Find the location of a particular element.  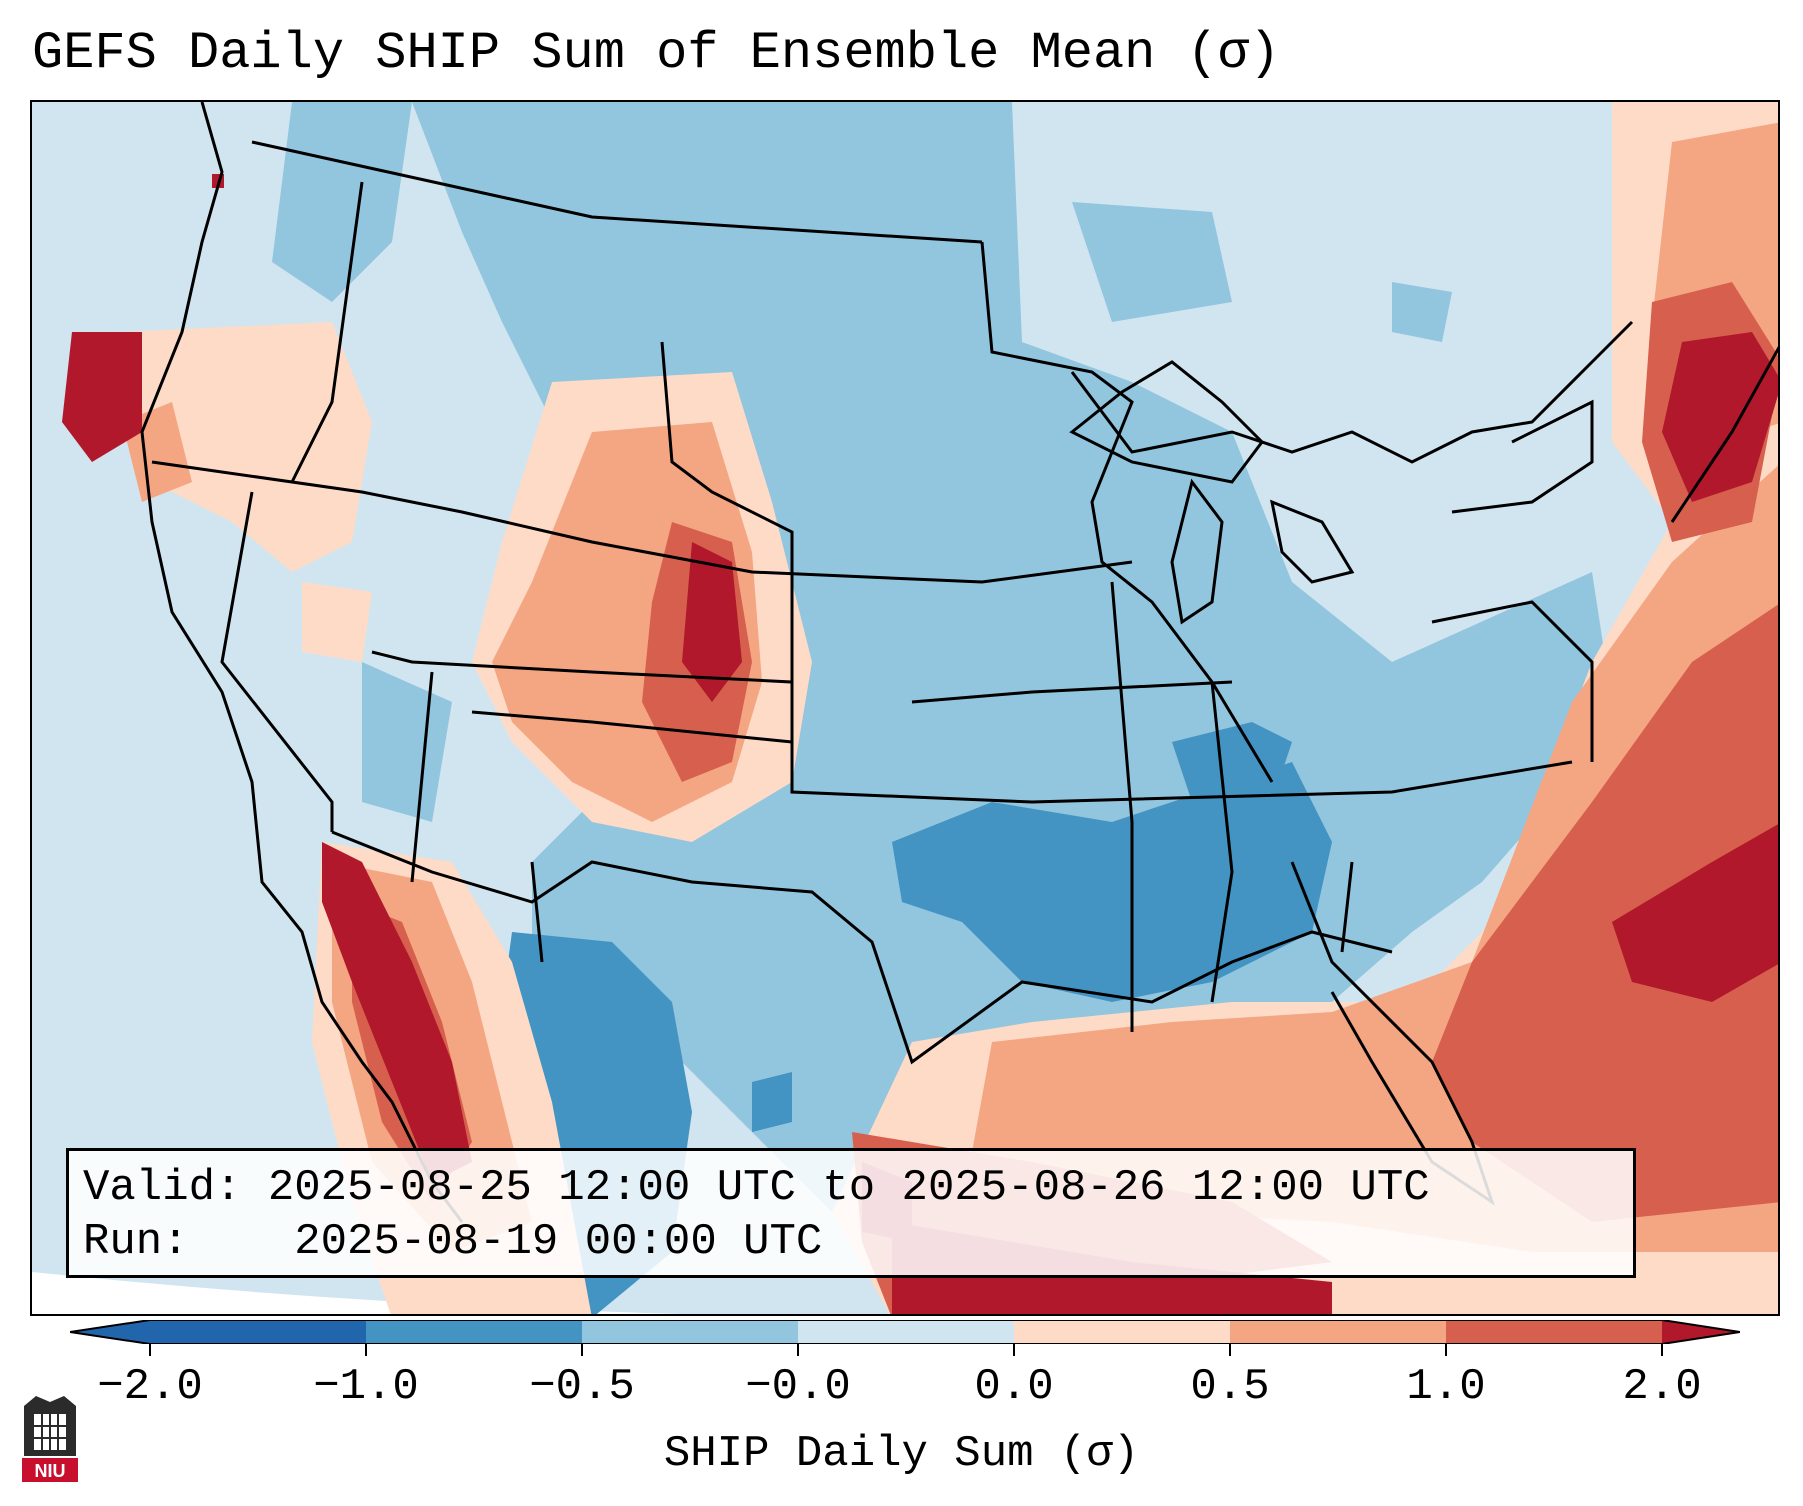

colorbar is located at coordinates (905, 1332).